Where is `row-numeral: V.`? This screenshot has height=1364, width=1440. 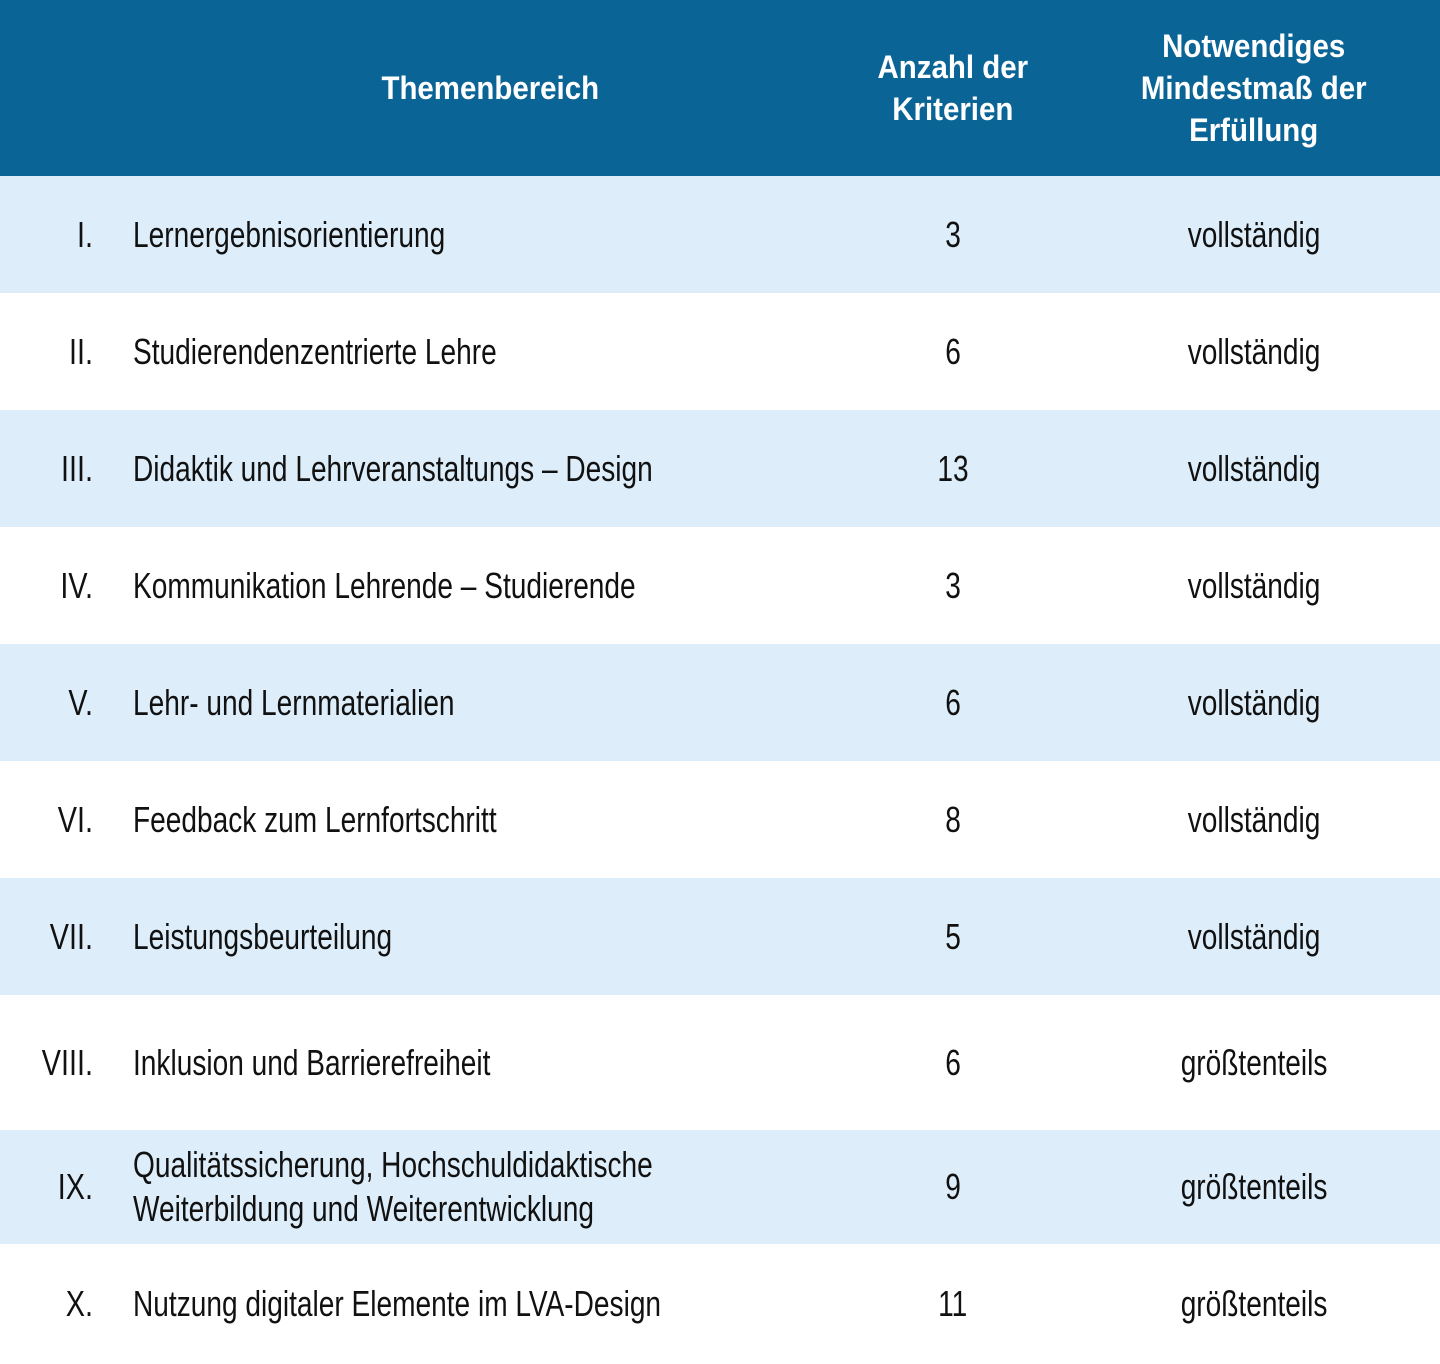
row-numeral: V. is located at coordinates (80, 702).